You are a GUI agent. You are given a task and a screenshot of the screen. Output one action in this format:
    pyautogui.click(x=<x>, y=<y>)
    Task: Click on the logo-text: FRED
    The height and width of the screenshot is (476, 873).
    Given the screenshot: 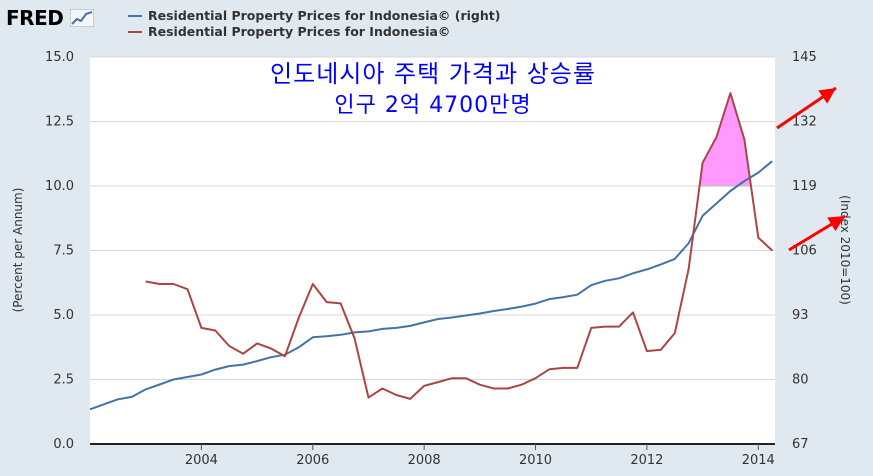 What is the action you would take?
    pyautogui.click(x=35, y=18)
    